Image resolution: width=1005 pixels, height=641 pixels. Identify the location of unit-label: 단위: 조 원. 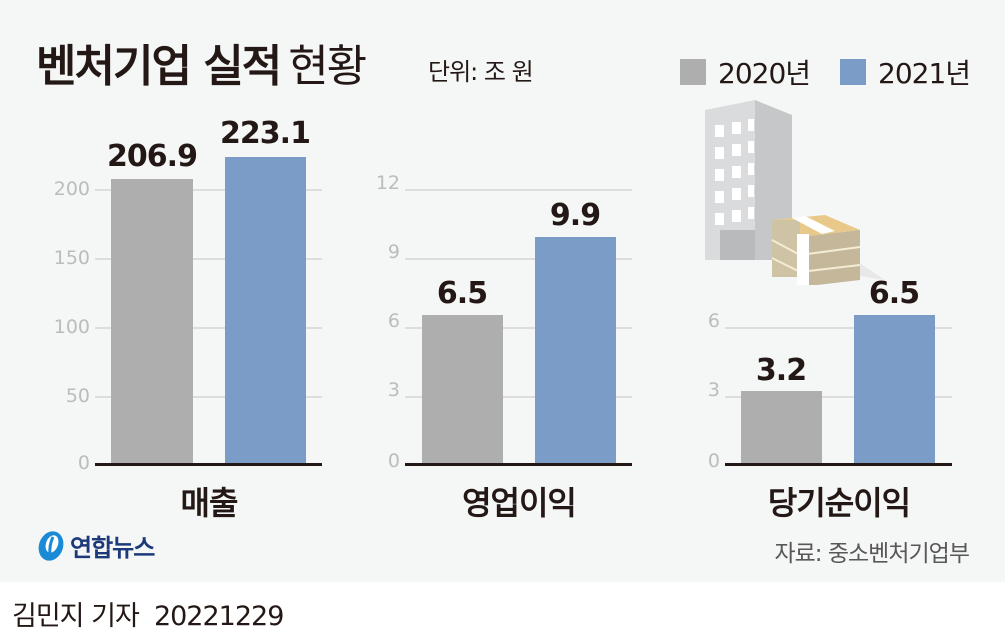
(481, 72).